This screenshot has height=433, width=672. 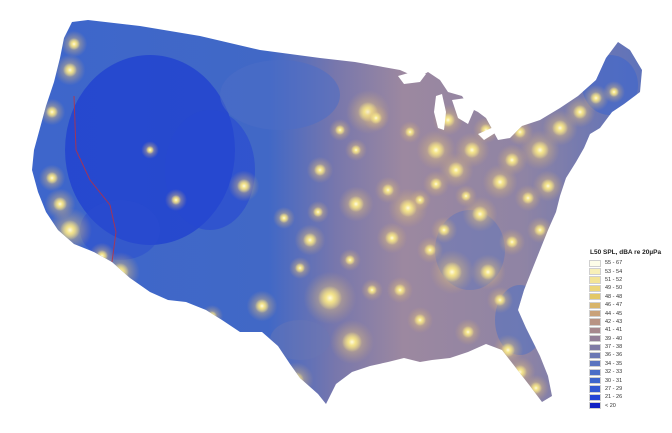 What do you see at coordinates (521, 112) in the screenshot?
I see `lake-ontario` at bounding box center [521, 112].